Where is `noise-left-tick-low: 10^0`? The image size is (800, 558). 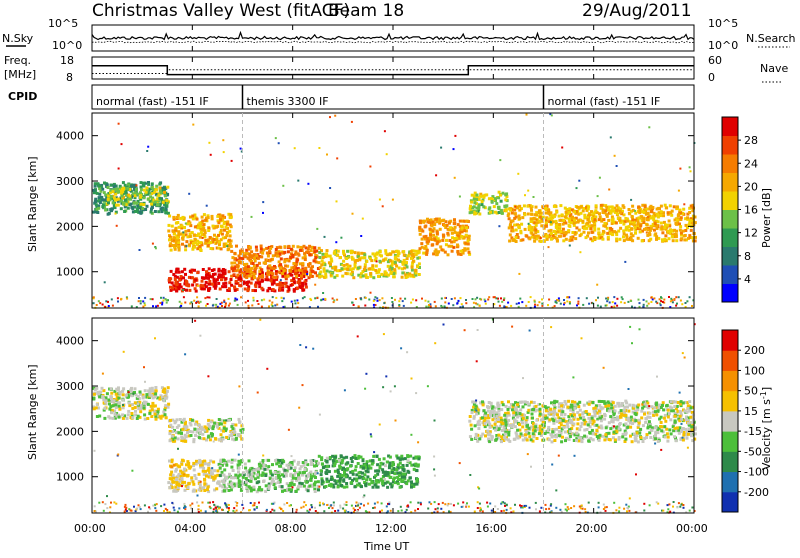 noise-left-tick-low: 10^0 is located at coordinates (67, 45).